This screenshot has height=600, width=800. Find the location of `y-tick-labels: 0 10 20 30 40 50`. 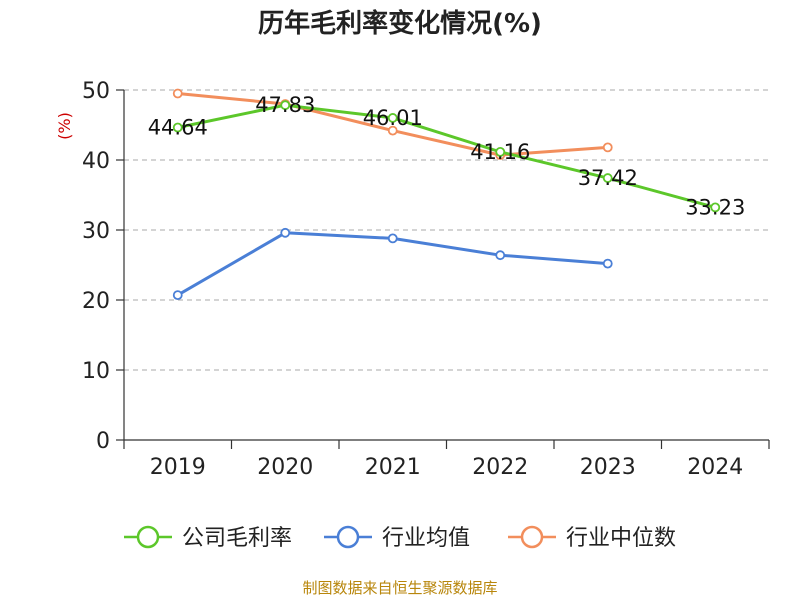

y-tick-labels: 0 10 20 30 40 50 is located at coordinates (96, 266).